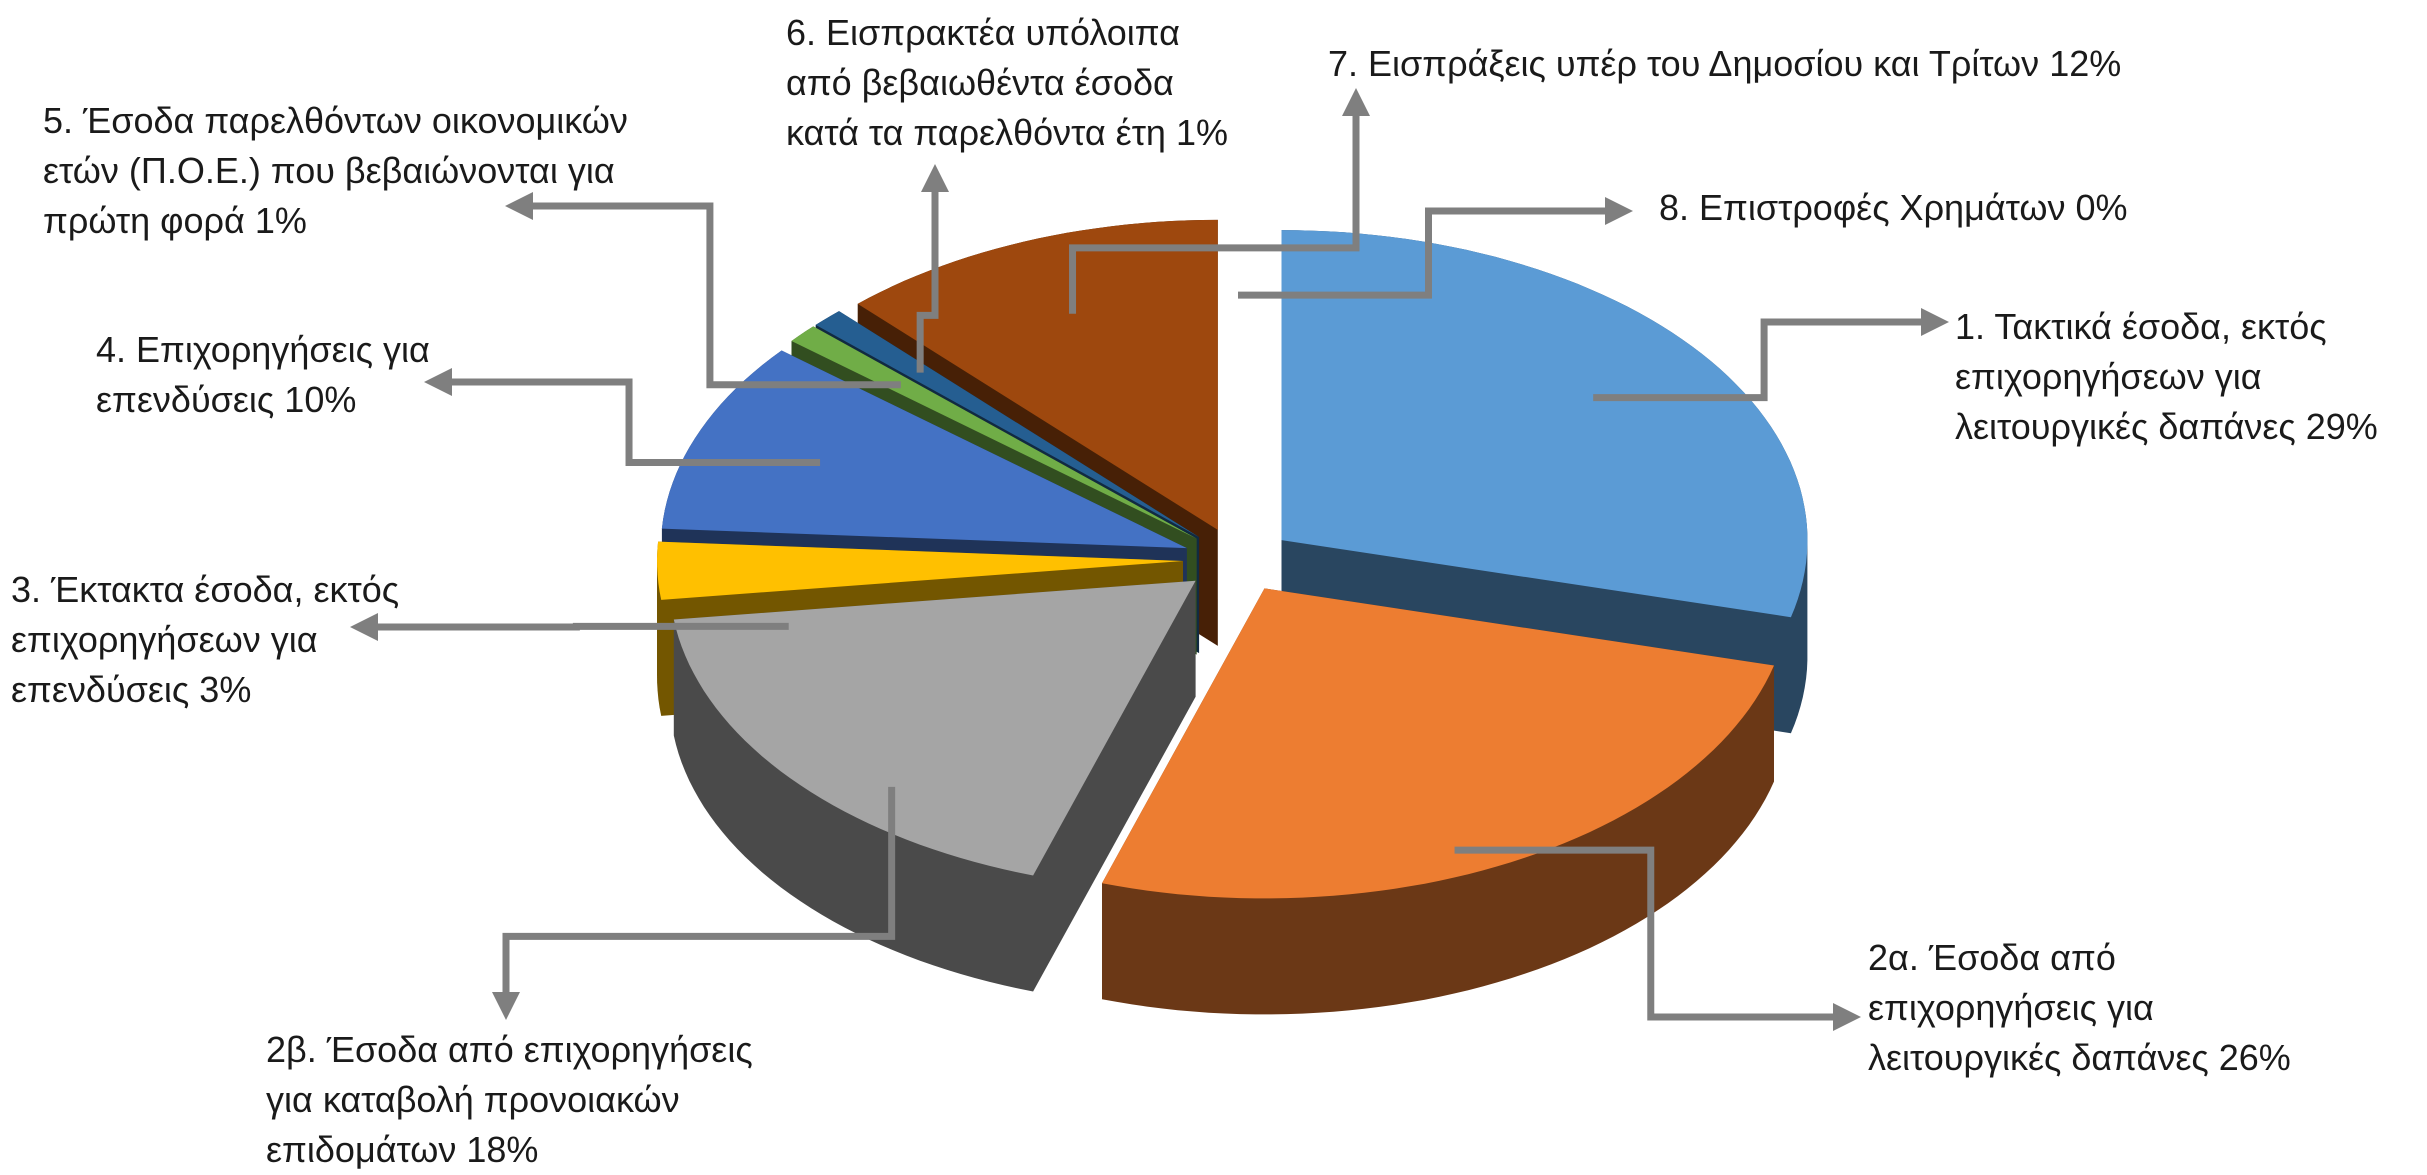  What do you see at coordinates (2254, 1057) in the screenshot?
I see `label-value: 26%` at bounding box center [2254, 1057].